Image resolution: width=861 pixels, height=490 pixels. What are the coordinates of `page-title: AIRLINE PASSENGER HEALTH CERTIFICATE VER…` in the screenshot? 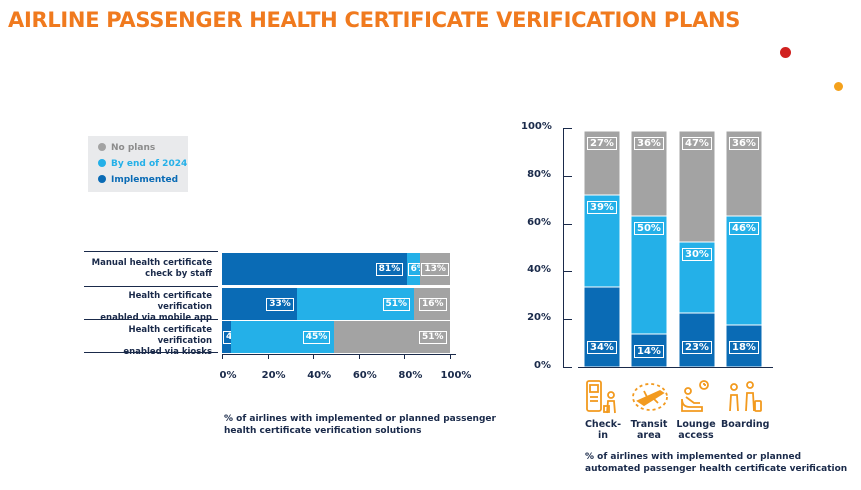 It's located at (374, 20).